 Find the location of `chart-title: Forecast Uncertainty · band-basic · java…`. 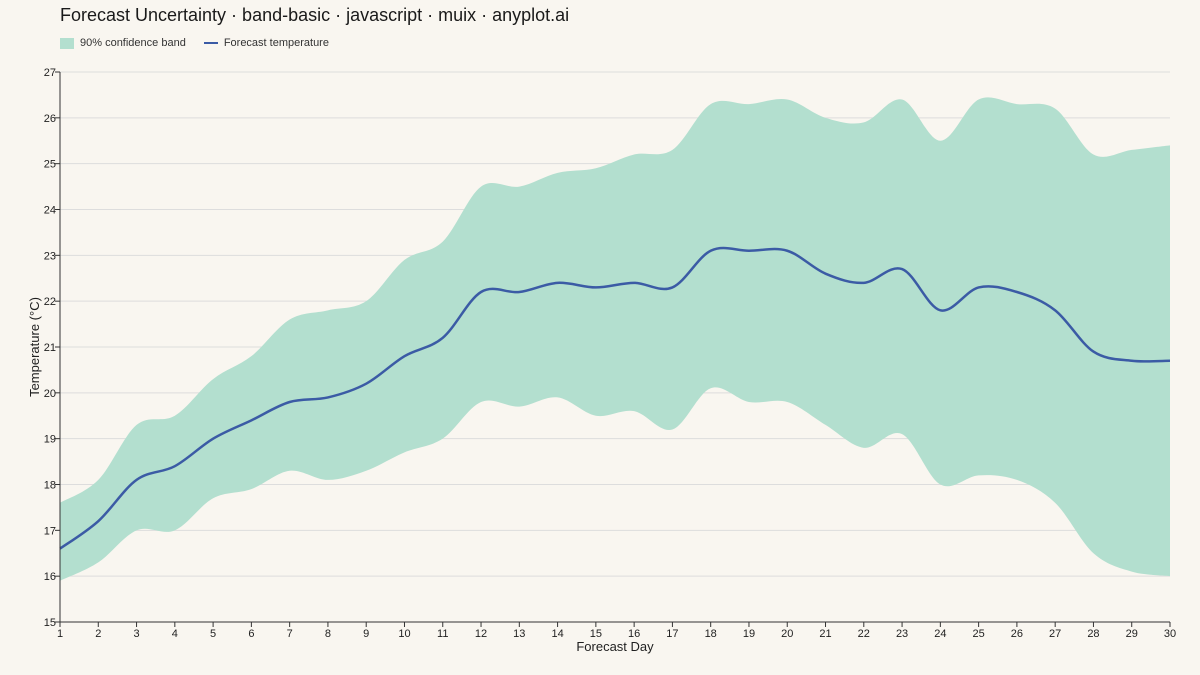

chart-title: Forecast Uncertainty · band-basic · java… is located at coordinates (315, 15).